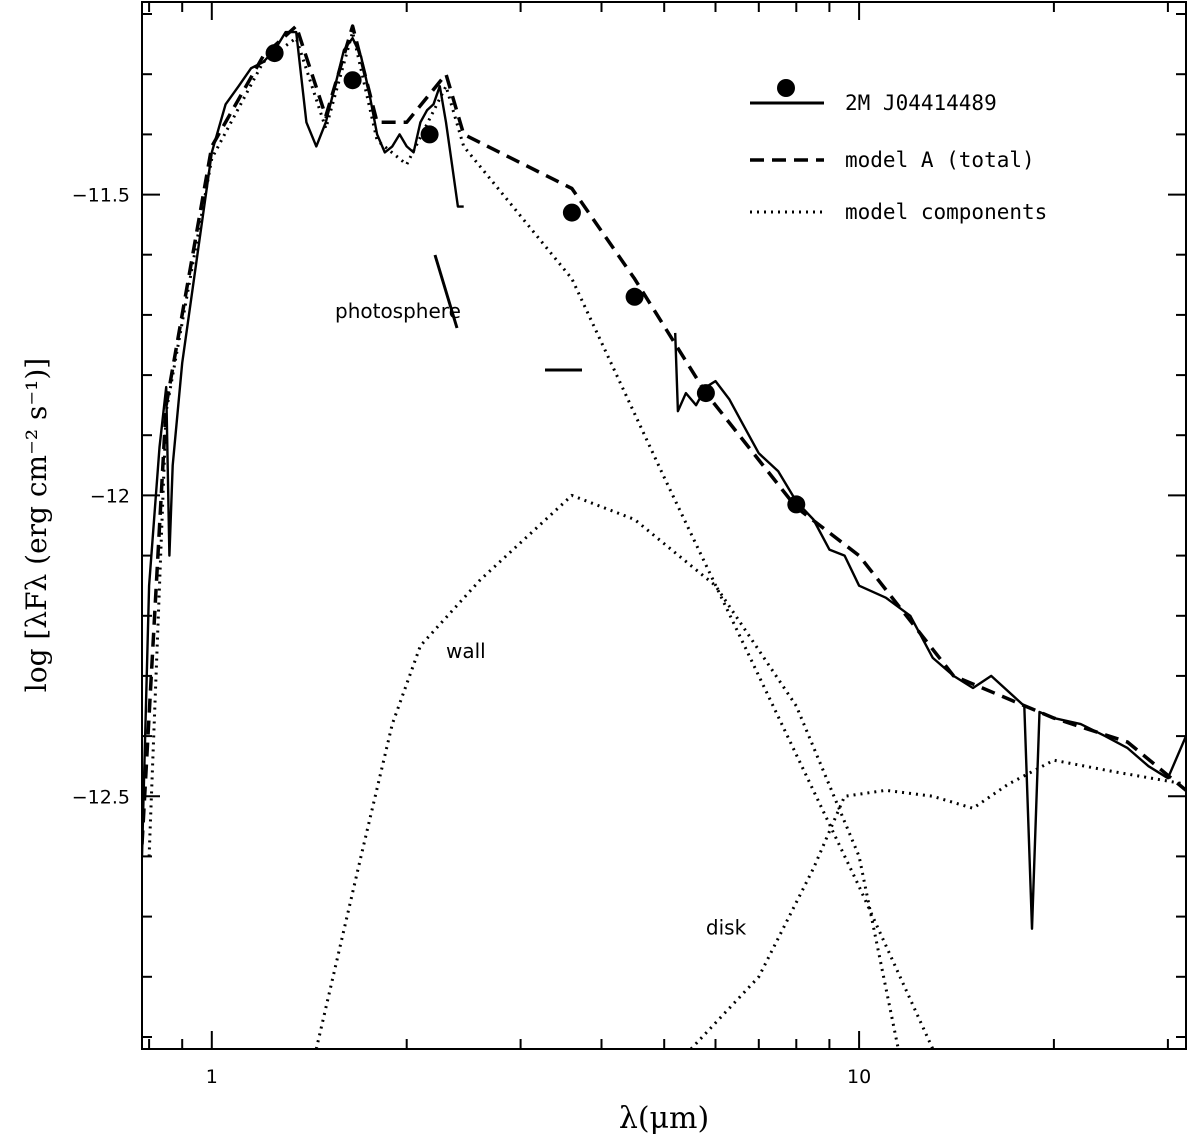 The image size is (1189, 1144). I want to click on annotation-disk: disk, so click(726, 928).